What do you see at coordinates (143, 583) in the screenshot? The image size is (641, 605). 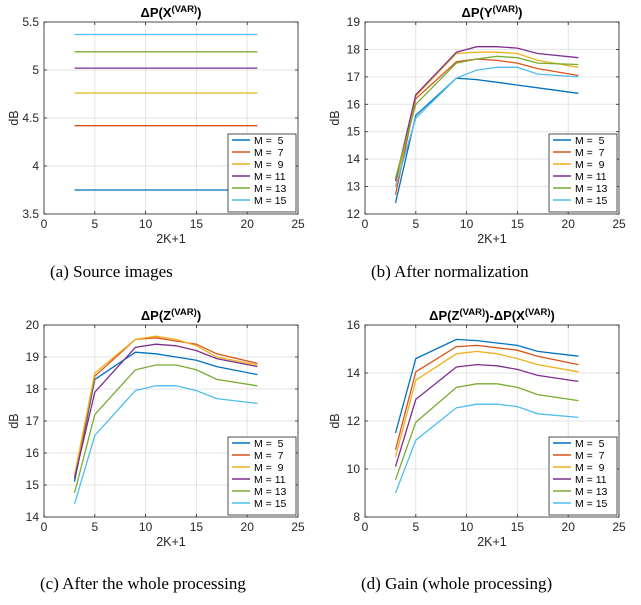 I see `caption-c: (c) After the whole processing` at bounding box center [143, 583].